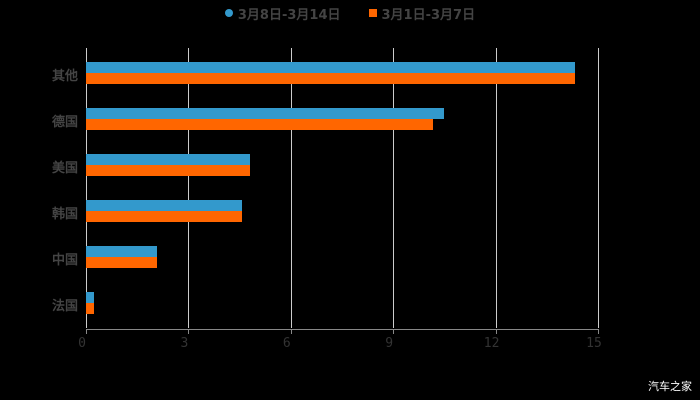 The width and height of the screenshot is (700, 400). I want to click on category-label: 法国, so click(64, 306).